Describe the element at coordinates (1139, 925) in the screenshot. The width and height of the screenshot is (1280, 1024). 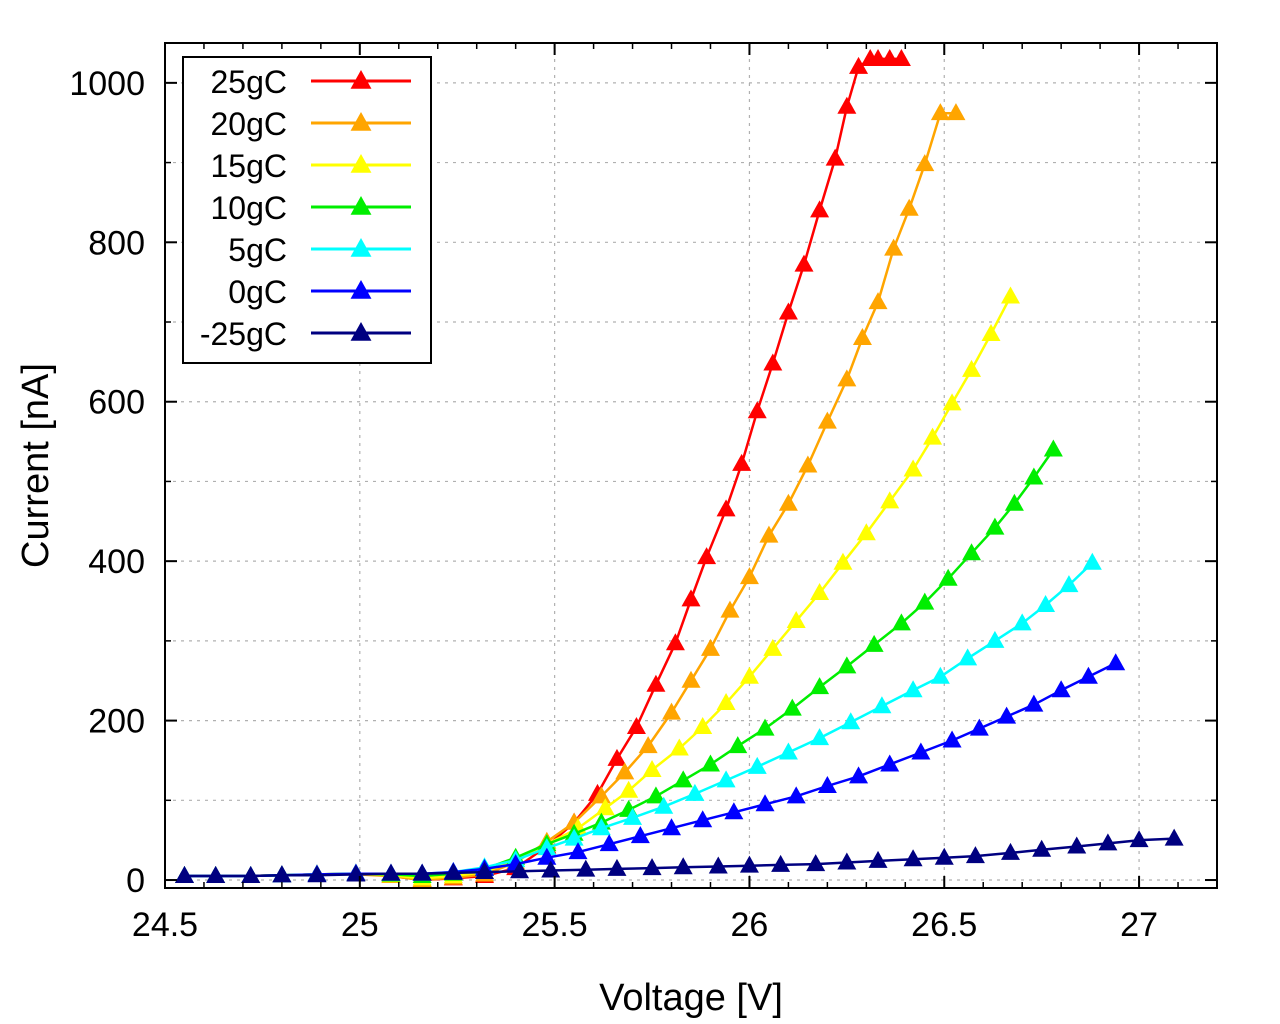
I see `x-tick-label: 27` at that location.